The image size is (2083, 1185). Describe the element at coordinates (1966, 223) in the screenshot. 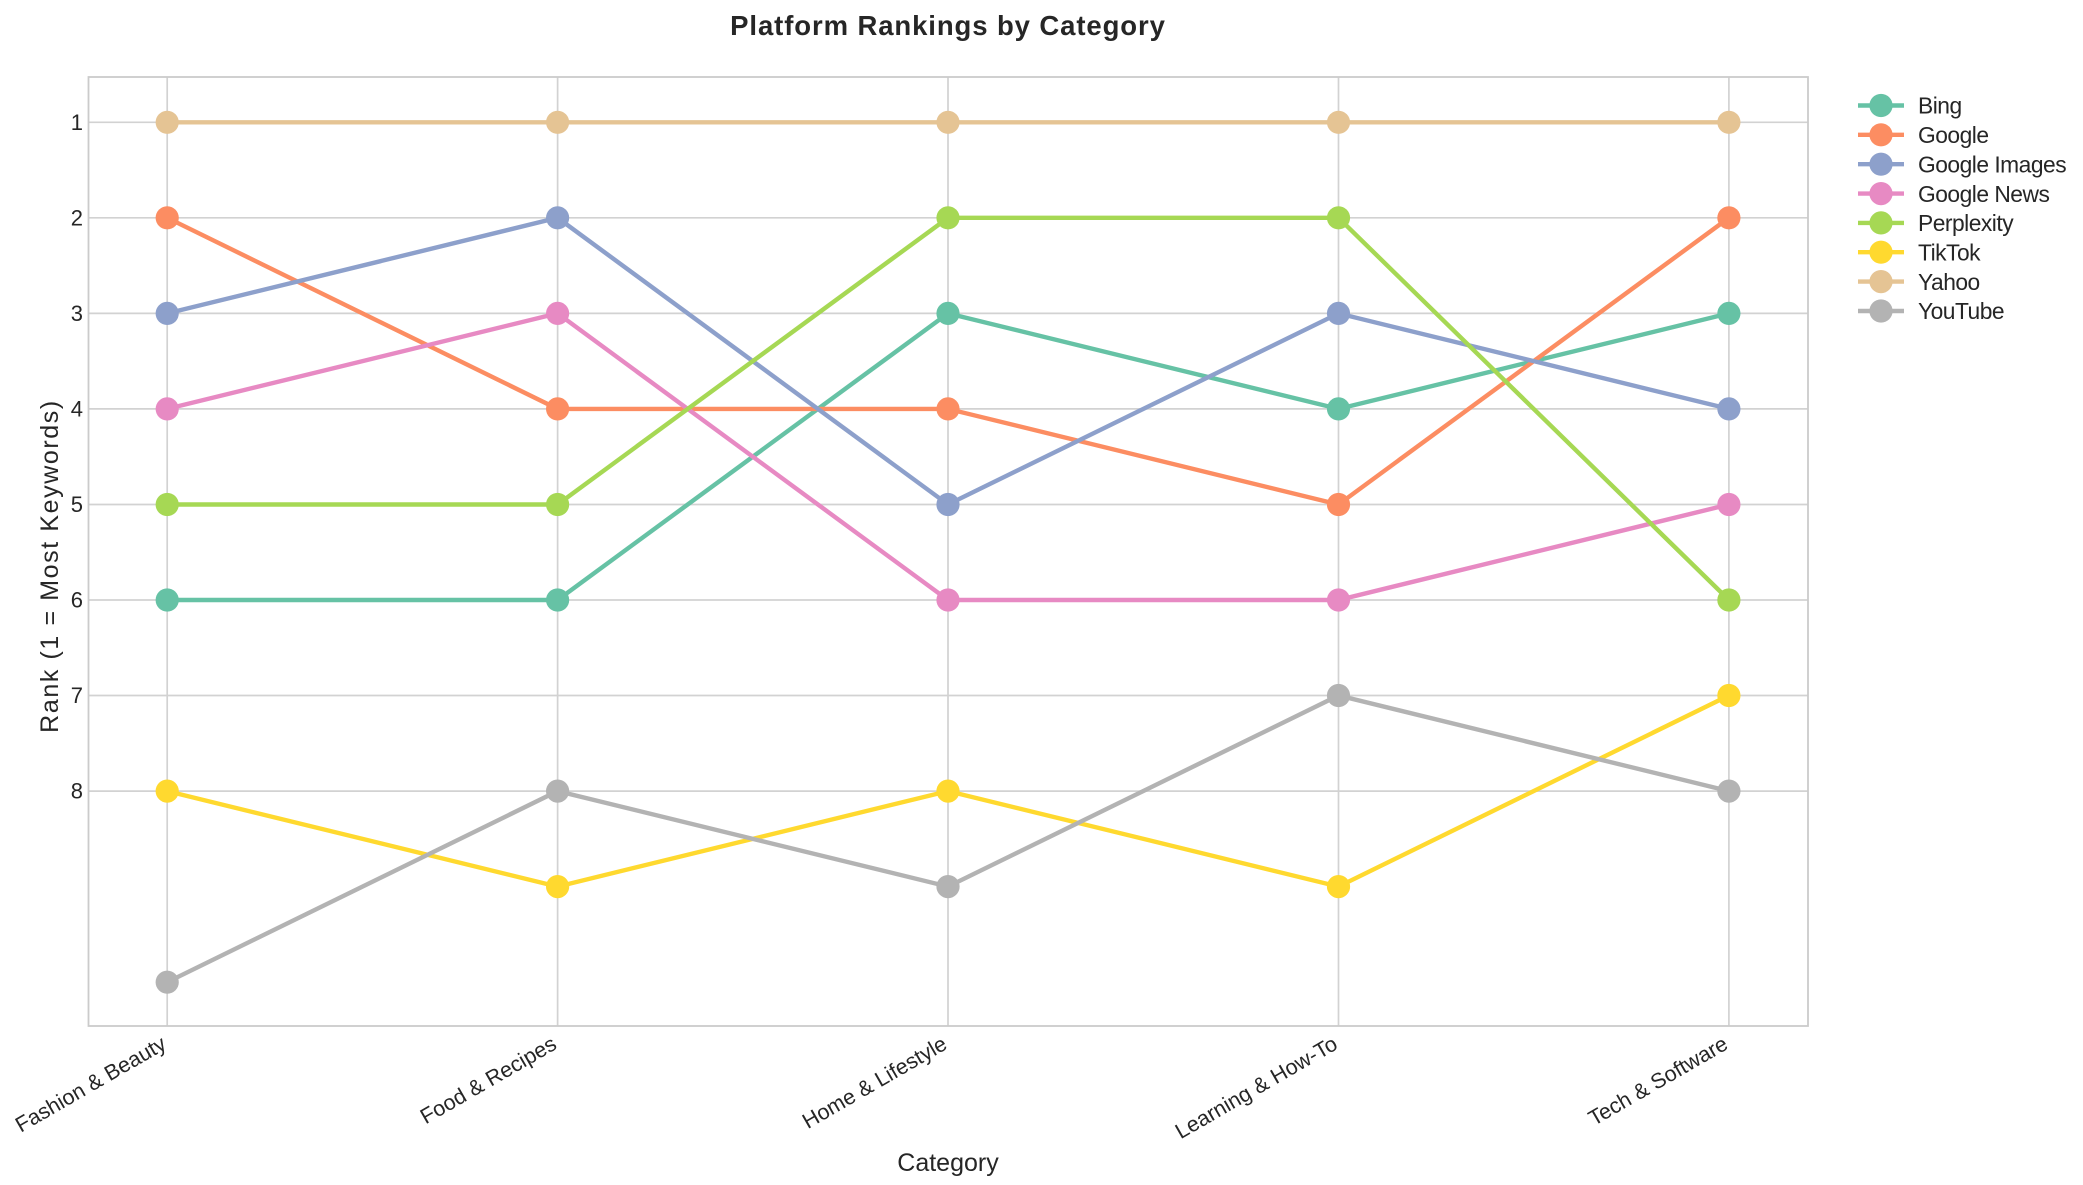

I see `svg-text: Perplexity` at that location.